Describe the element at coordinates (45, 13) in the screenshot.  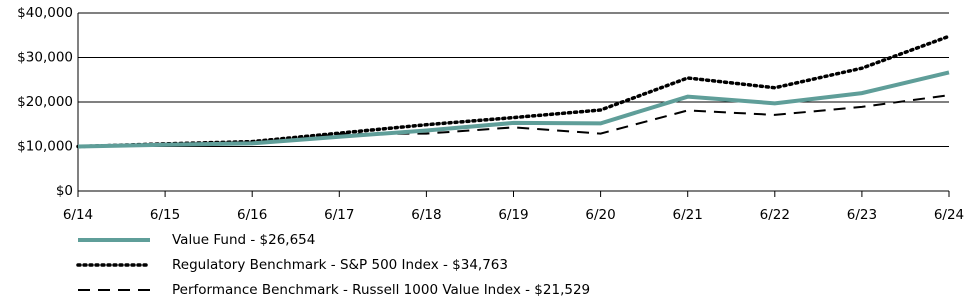
I see `y-tick-label: $40,000` at that location.